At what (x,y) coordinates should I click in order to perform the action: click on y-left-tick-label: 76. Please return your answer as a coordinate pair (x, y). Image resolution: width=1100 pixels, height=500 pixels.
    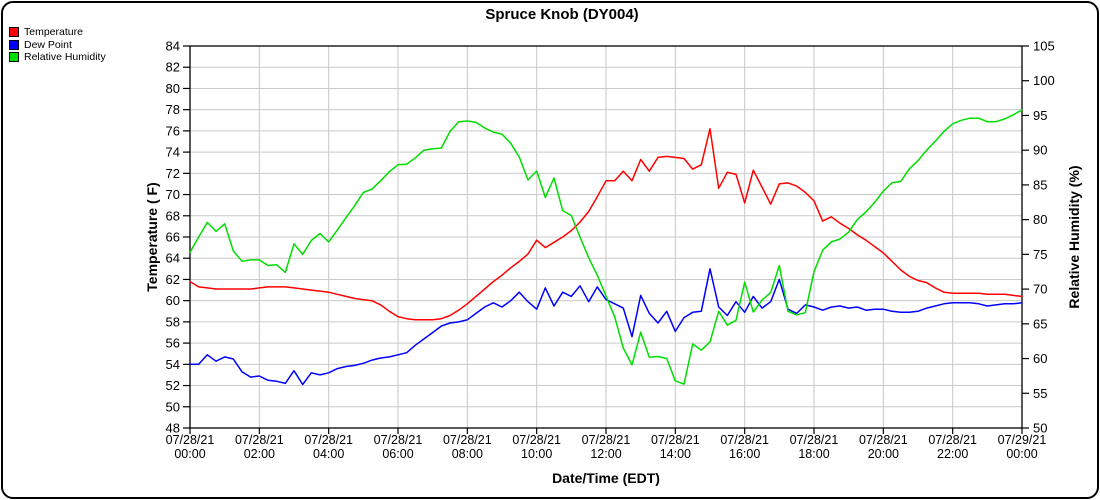
    Looking at the image, I should click on (173, 130).